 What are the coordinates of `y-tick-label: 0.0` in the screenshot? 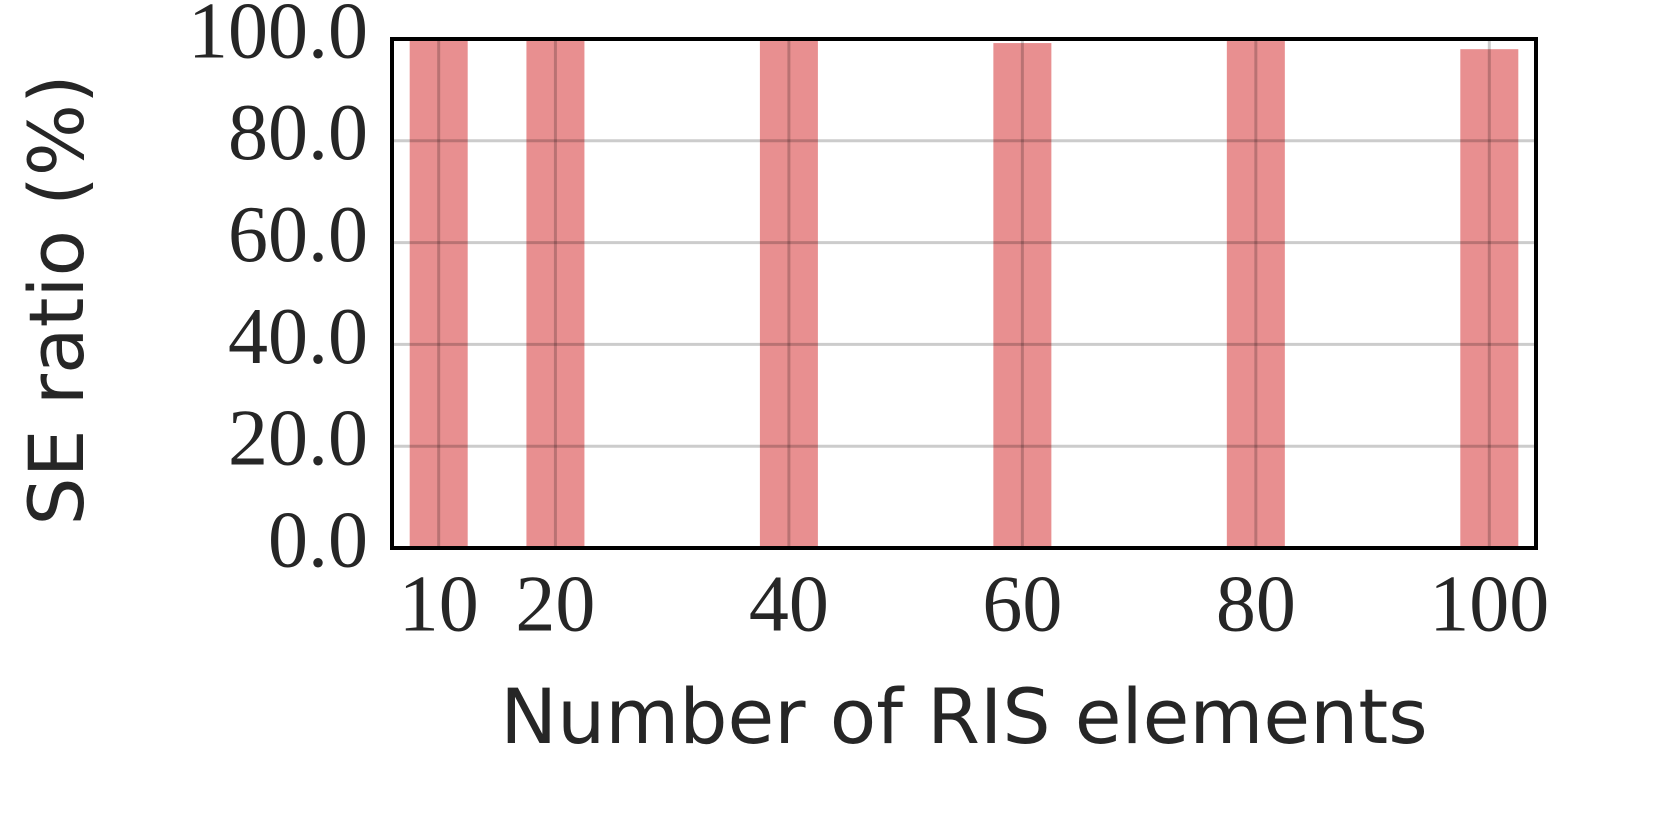 It's located at (318, 540).